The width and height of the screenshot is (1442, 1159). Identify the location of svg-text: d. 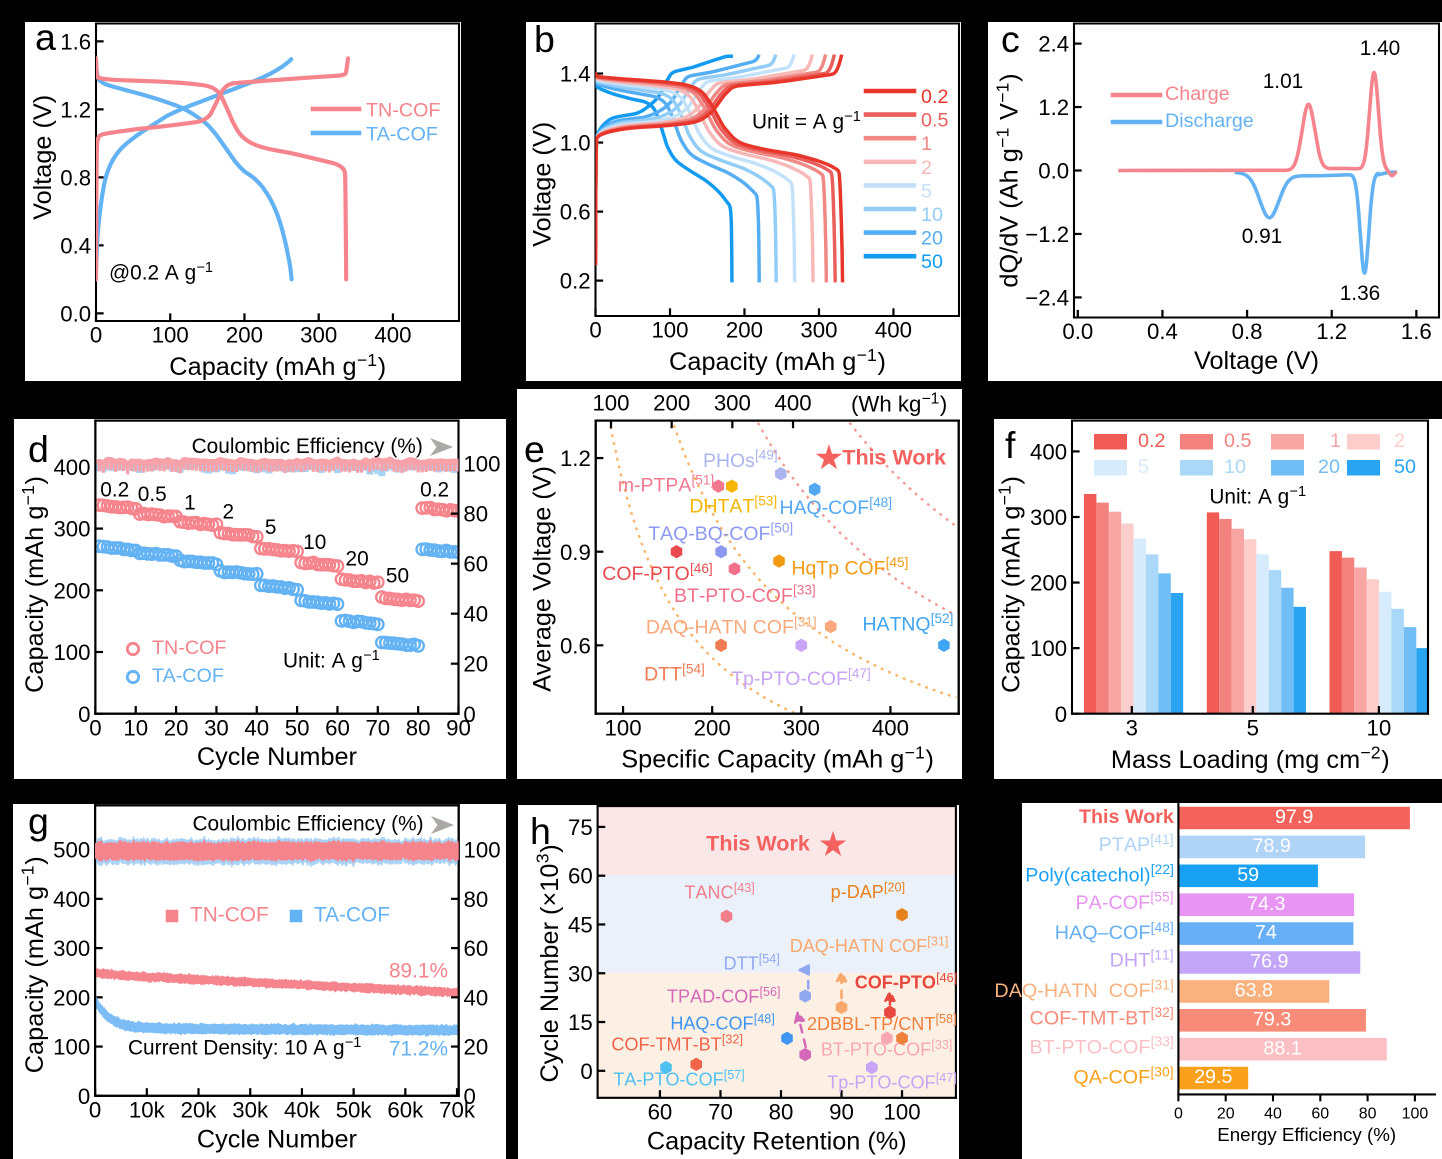
(38, 449).